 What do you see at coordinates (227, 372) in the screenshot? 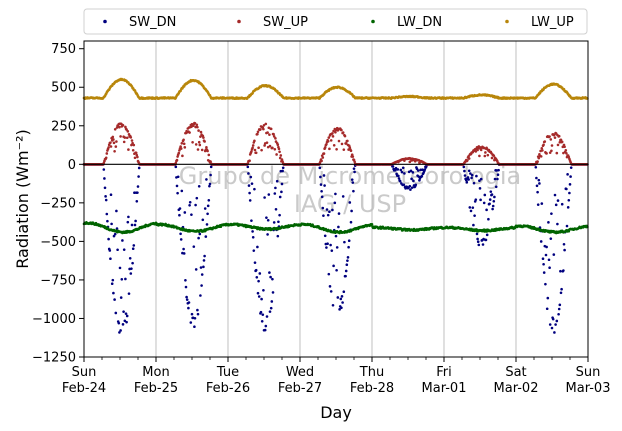
I see `x-tick-label: Tue` at bounding box center [227, 372].